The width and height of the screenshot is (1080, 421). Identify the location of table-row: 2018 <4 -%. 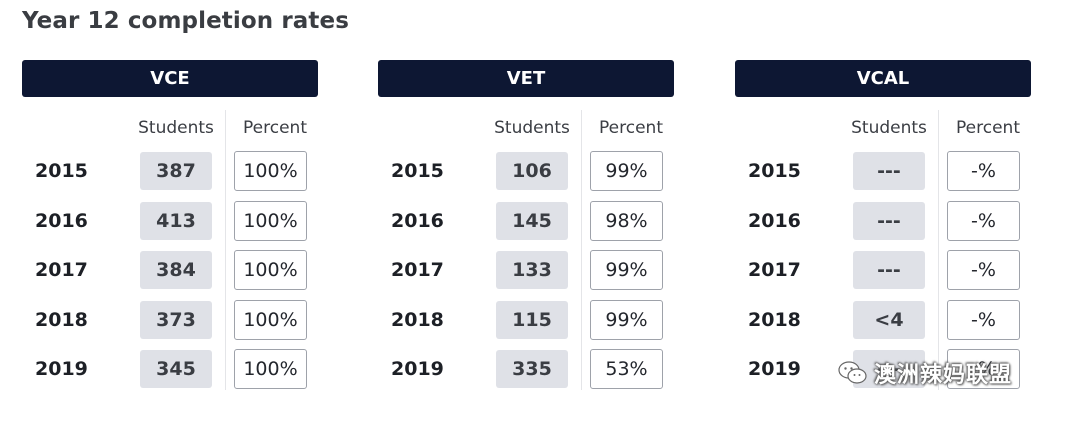
(883, 320).